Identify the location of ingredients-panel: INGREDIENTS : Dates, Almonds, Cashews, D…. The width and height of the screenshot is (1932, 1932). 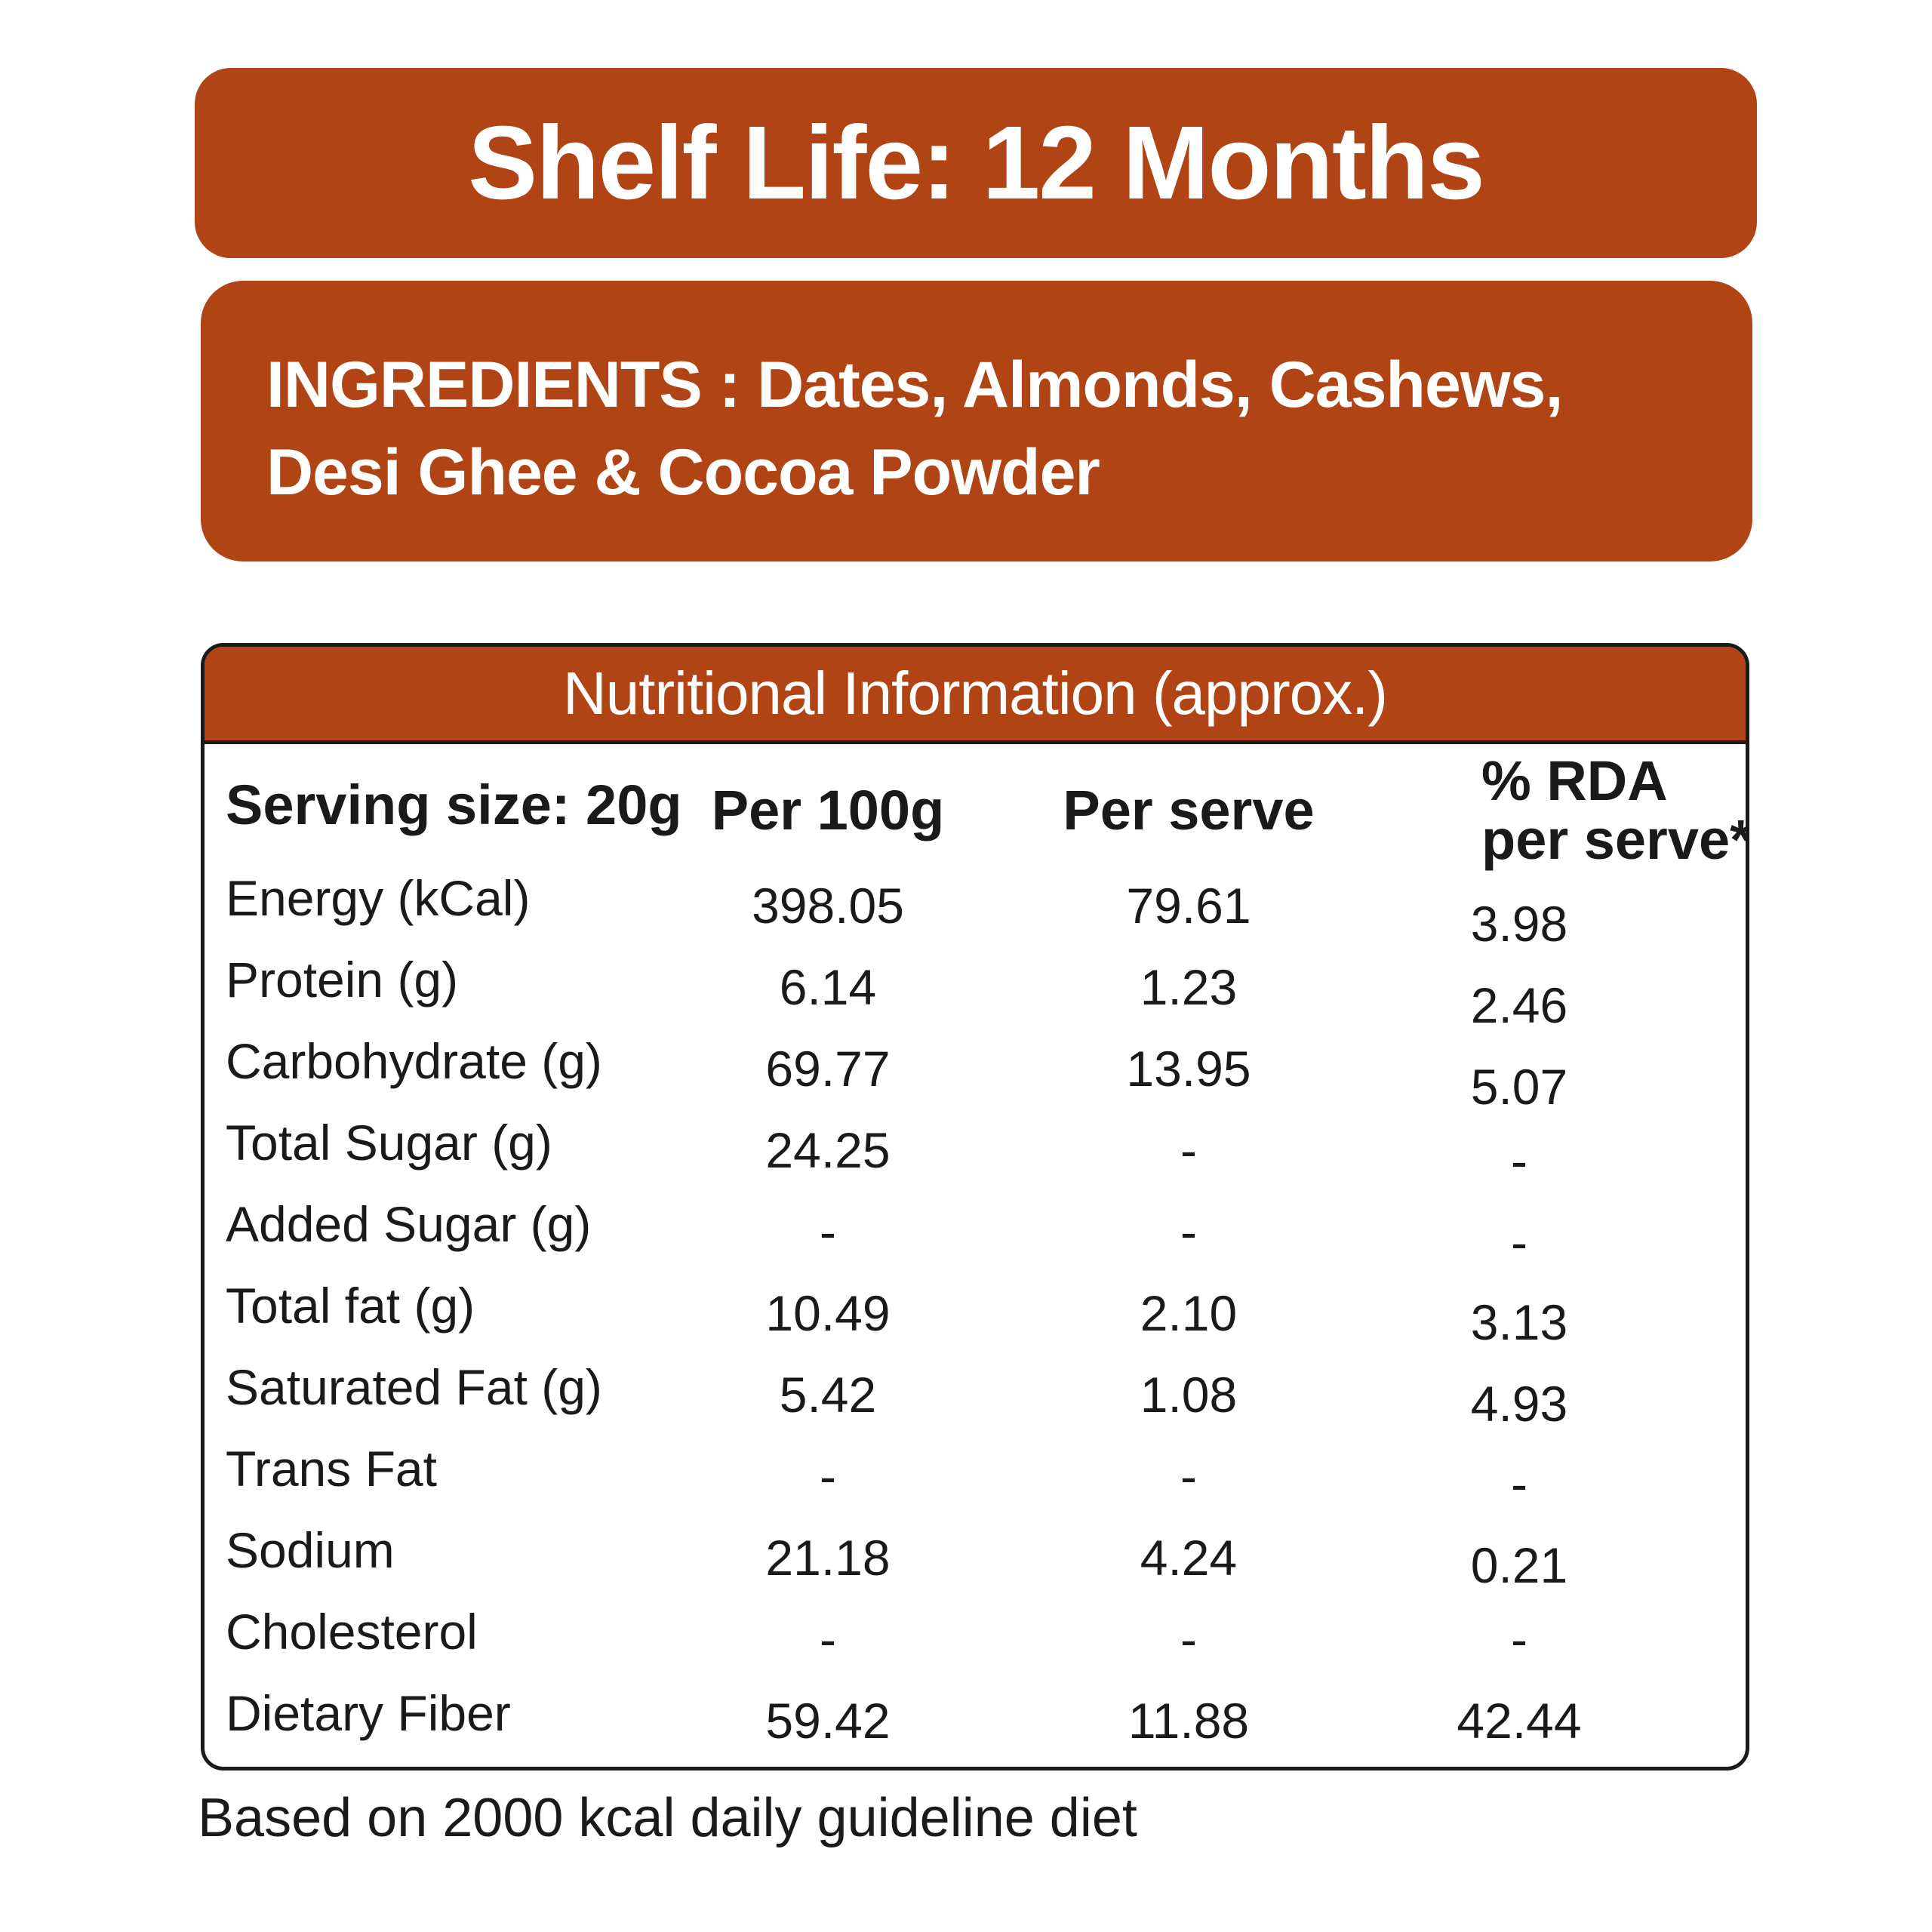
(976, 421).